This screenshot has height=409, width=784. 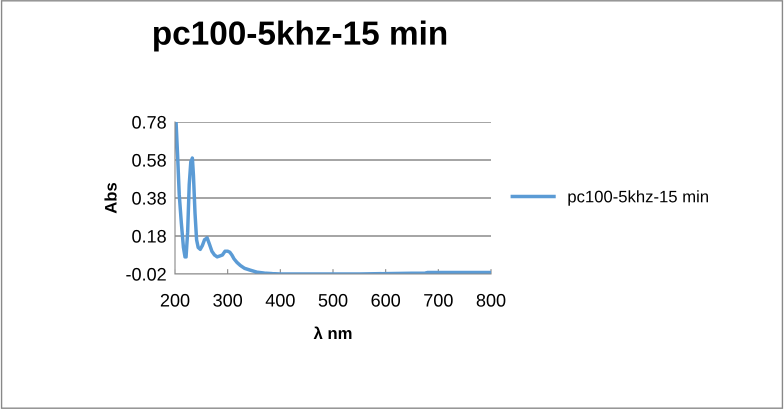 I want to click on chart-title: pc100-5khz-15 min, so click(x=300, y=36).